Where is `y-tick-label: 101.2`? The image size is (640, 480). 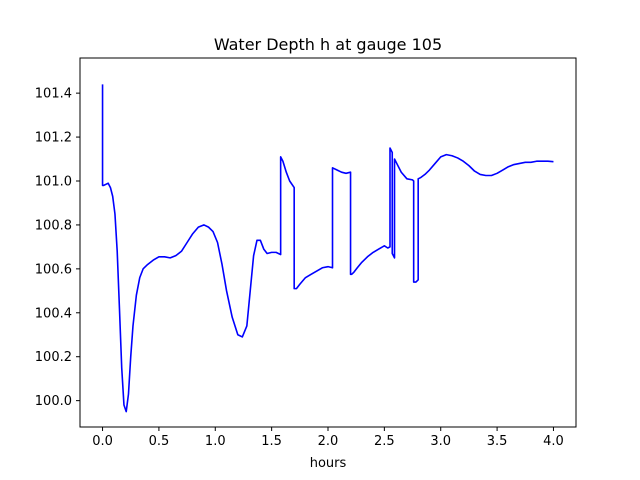
y-tick-label: 101.2 is located at coordinates (53, 138).